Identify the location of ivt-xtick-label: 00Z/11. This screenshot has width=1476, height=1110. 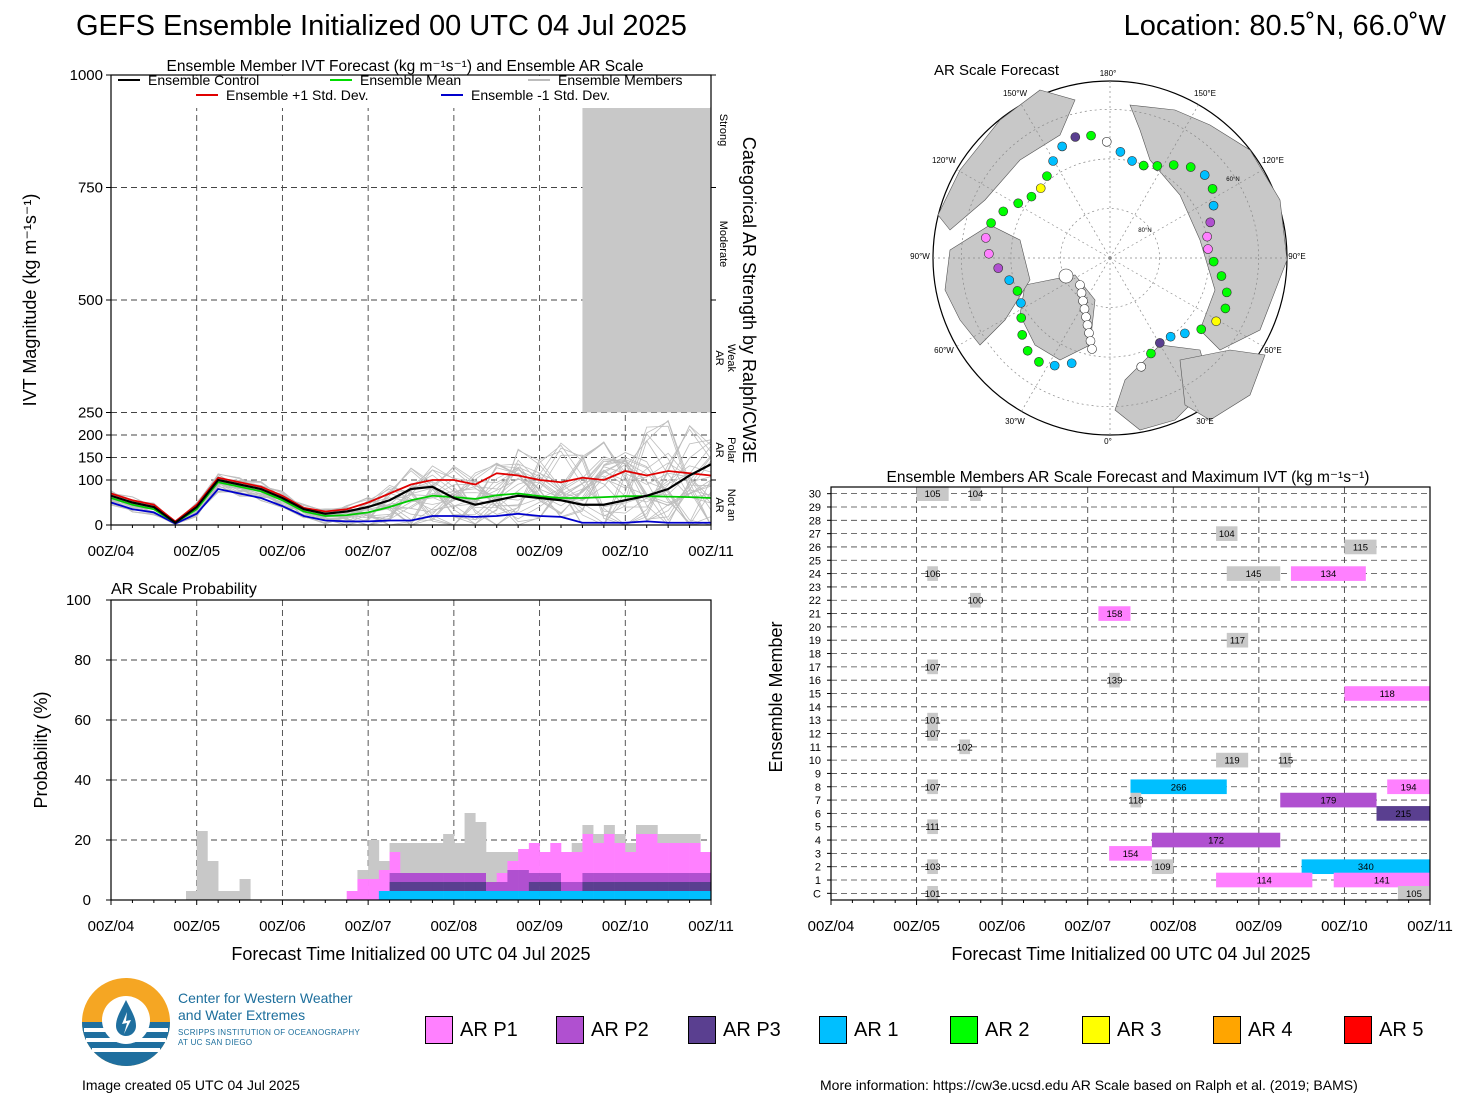
(711, 551).